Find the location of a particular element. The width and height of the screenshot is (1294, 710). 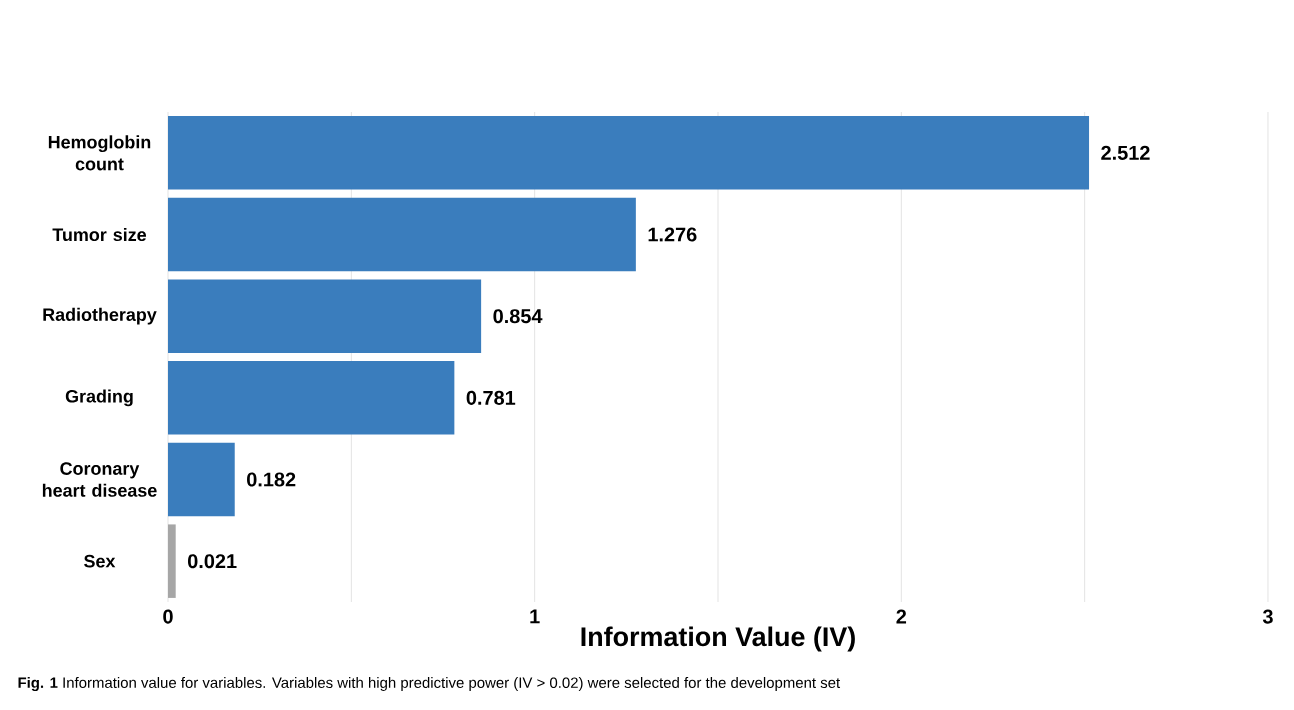

text: Fig. 1 Information value for variables. Variables with high predictive power (IV > 0.02) were selected for the development set is located at coordinates (429, 684).